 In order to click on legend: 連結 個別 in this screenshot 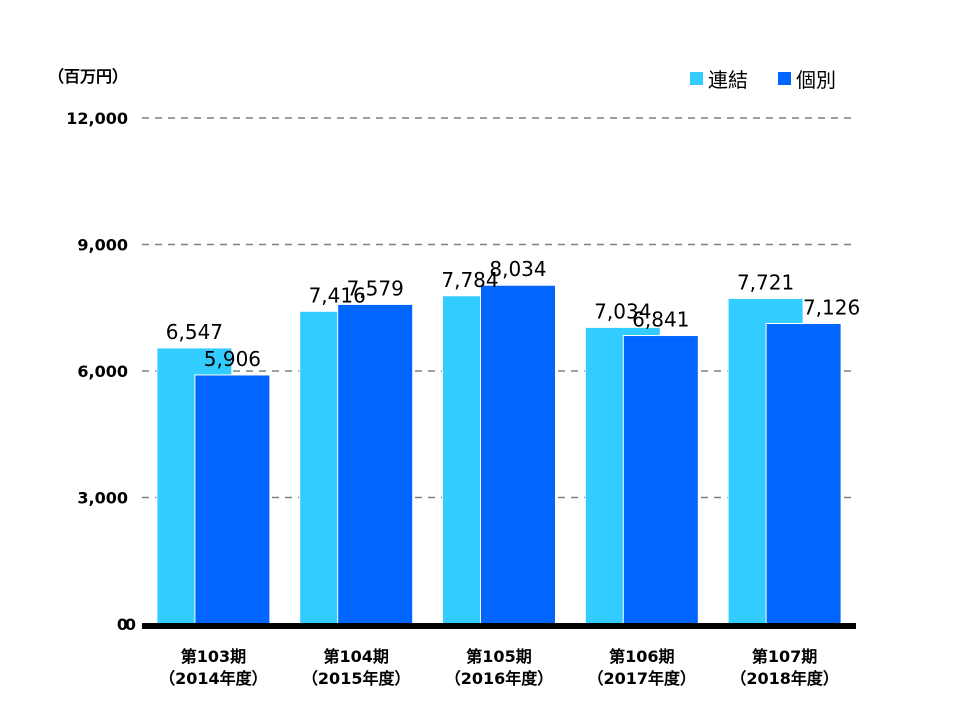, I will do `click(763, 80)`.